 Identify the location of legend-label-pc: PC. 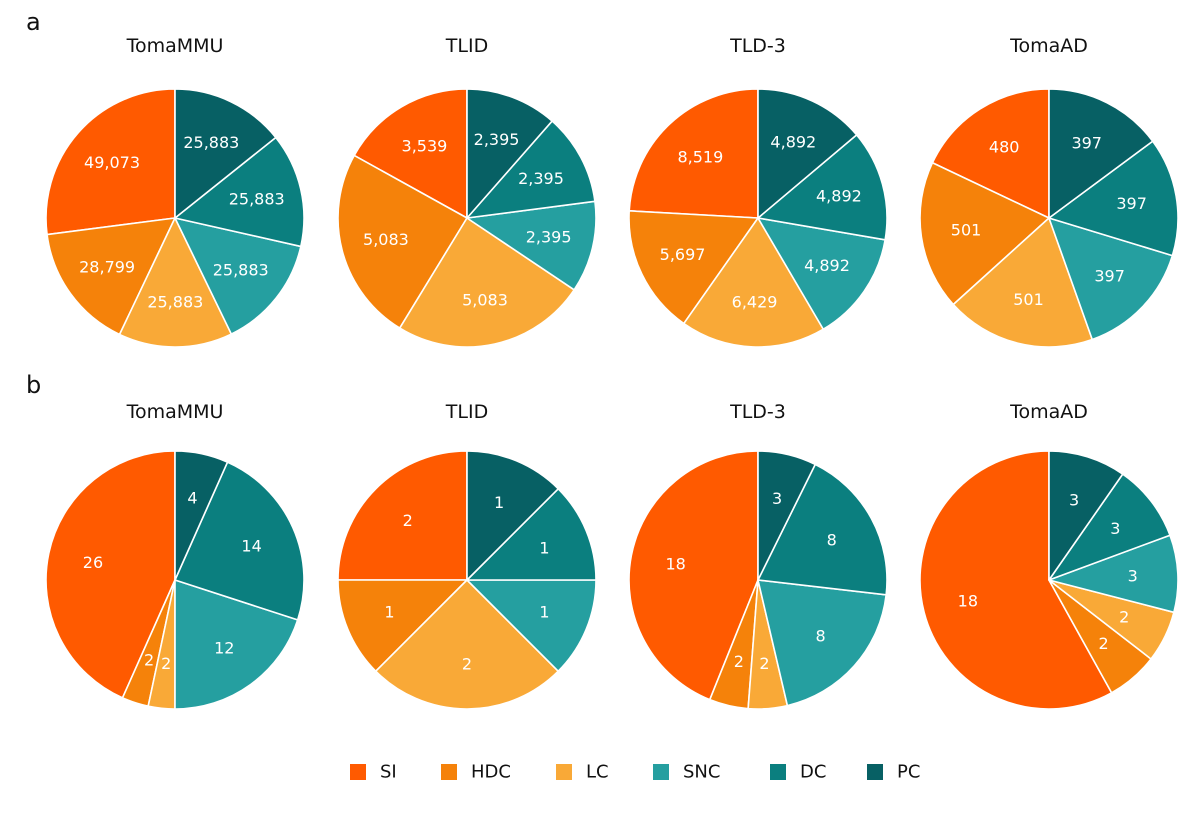
(908, 772).